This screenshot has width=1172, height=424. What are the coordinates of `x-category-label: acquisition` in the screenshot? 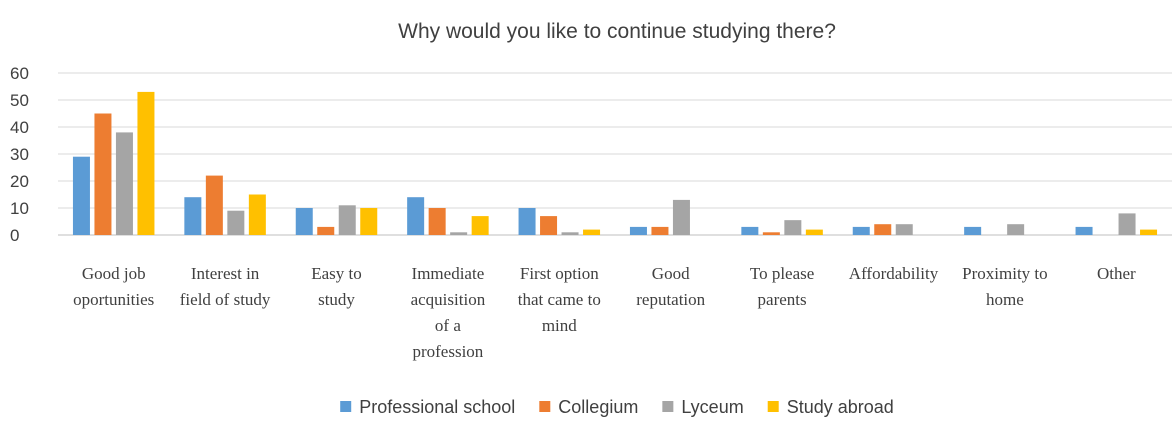 It's located at (448, 299).